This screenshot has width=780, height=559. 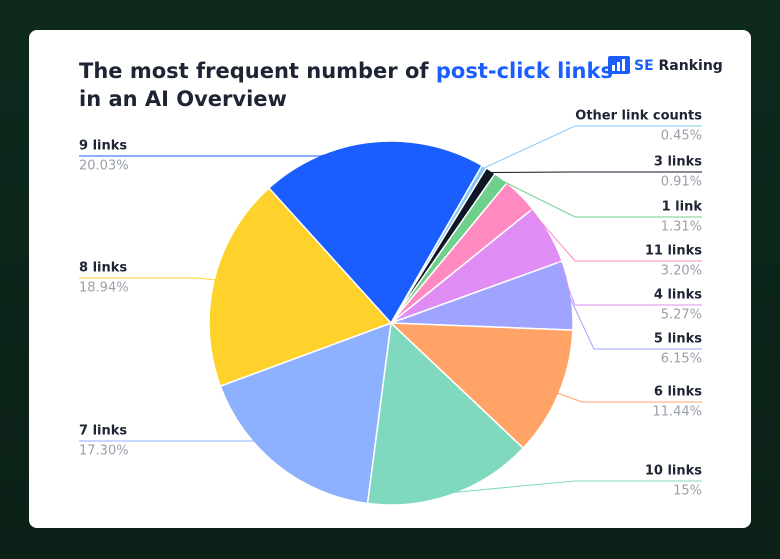 I want to click on slice-label: 10 links, so click(x=673, y=471).